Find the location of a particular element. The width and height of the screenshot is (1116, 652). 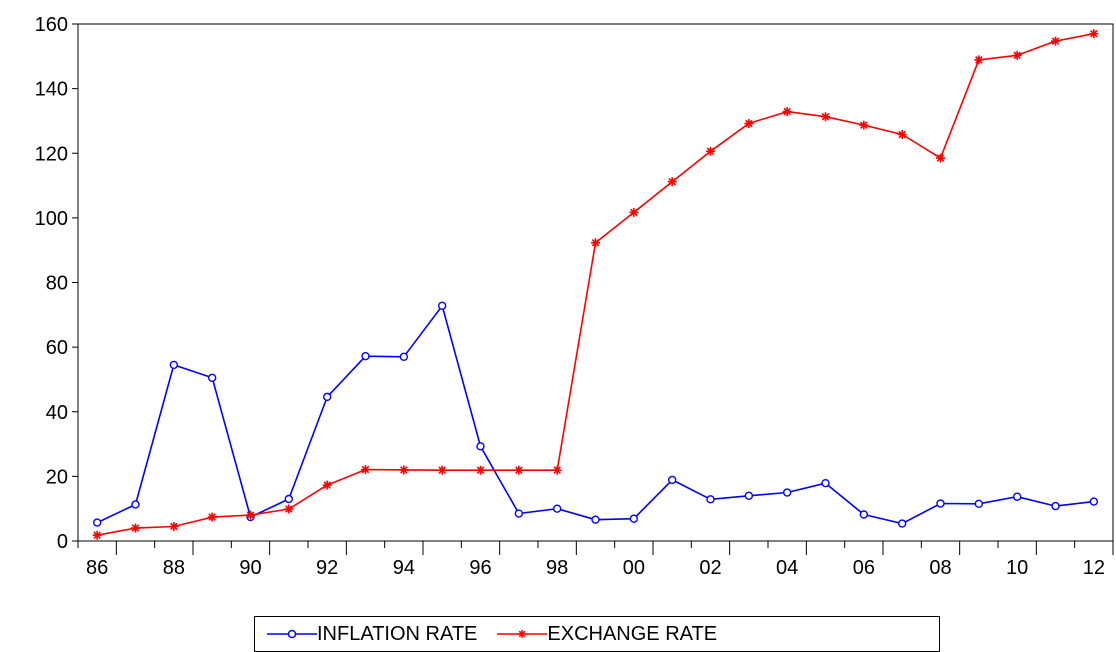

x-tick-label: 96 is located at coordinates (480, 568).